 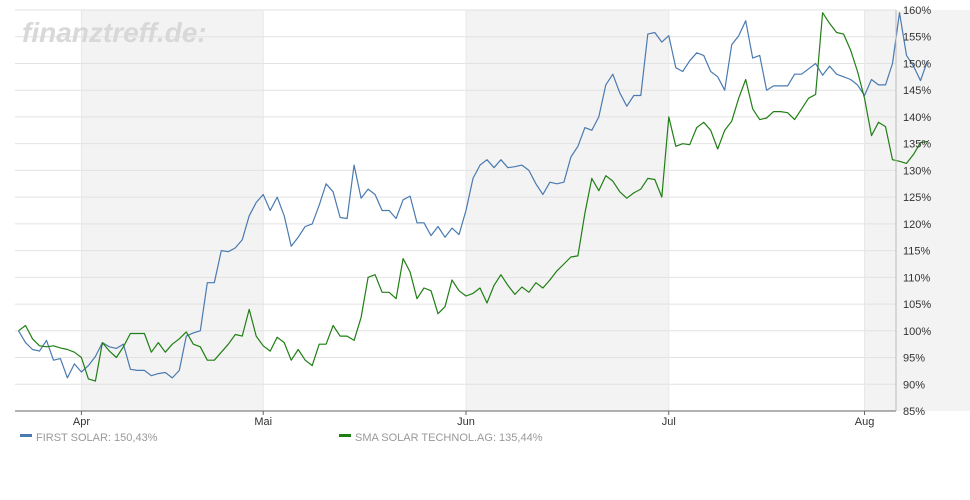 I want to click on legend-label-sma-solar: SMA SOLAR TECHNOL.AG: 135,44%, so click(x=449, y=438).